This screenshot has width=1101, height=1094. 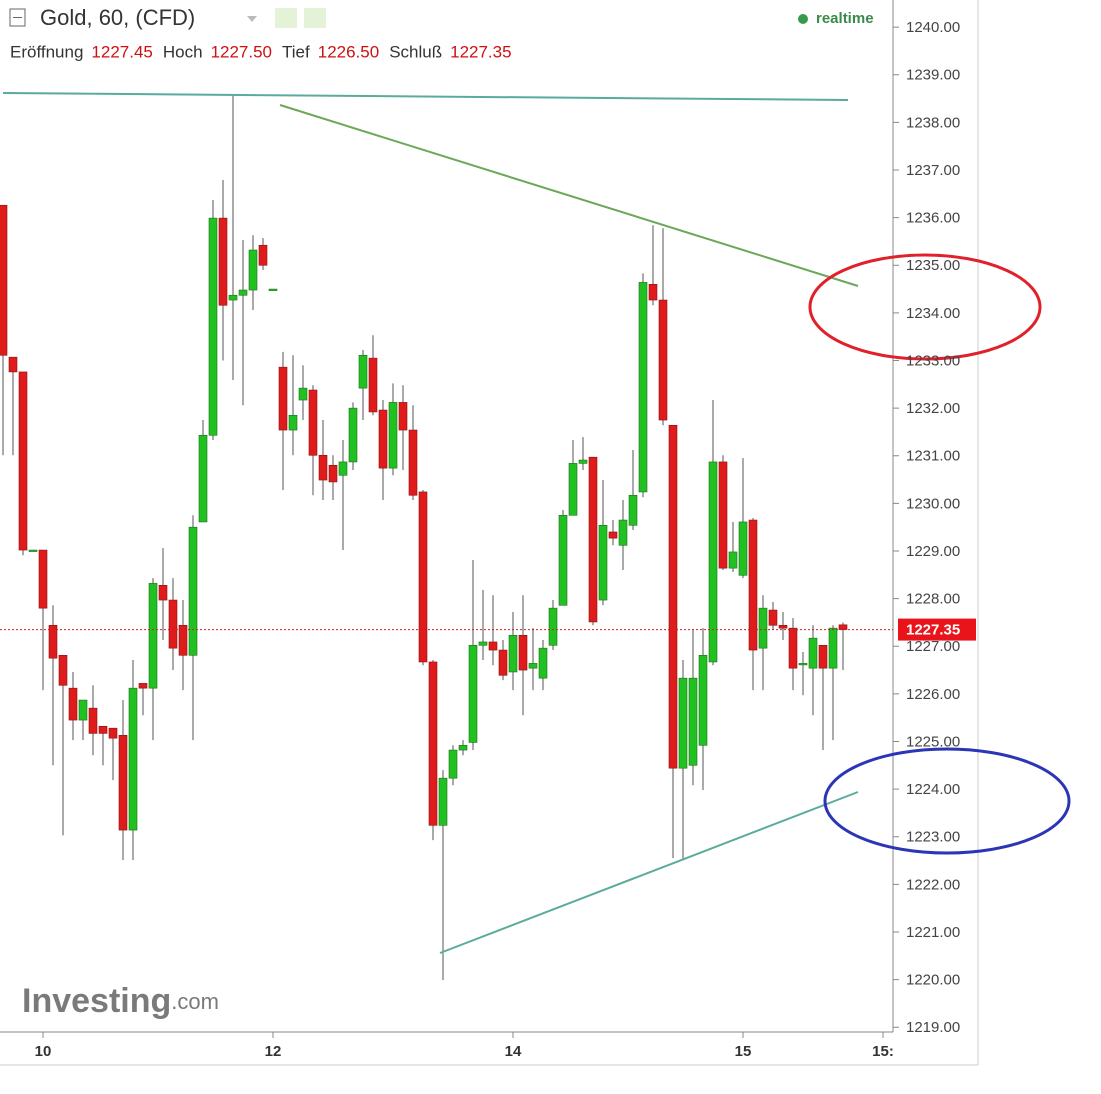 What do you see at coordinates (43, 1051) in the screenshot?
I see `x-tick-label: 10` at bounding box center [43, 1051].